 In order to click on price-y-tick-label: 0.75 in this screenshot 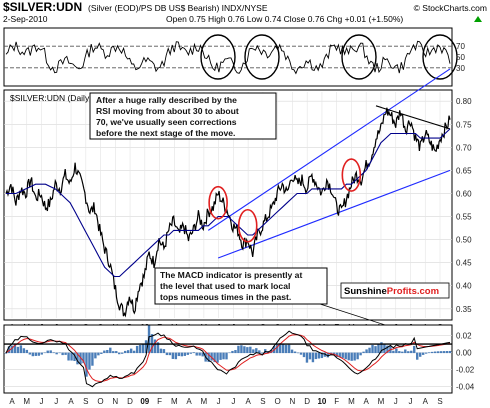, I will do `click(464, 124)`.